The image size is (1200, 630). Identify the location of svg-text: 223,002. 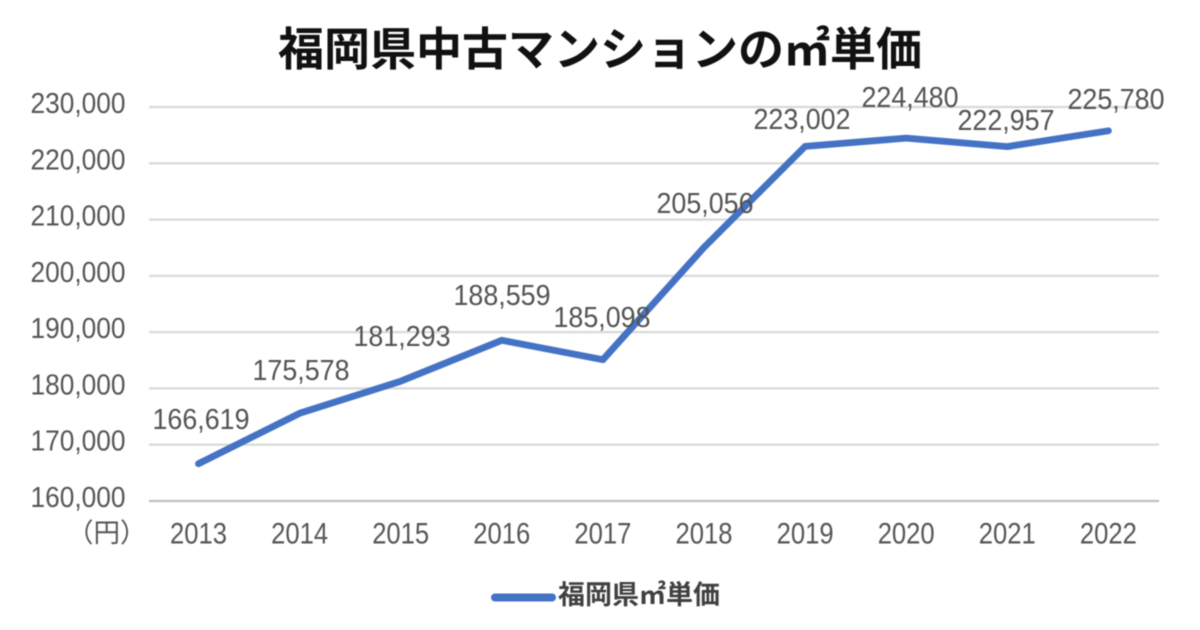
(802, 120).